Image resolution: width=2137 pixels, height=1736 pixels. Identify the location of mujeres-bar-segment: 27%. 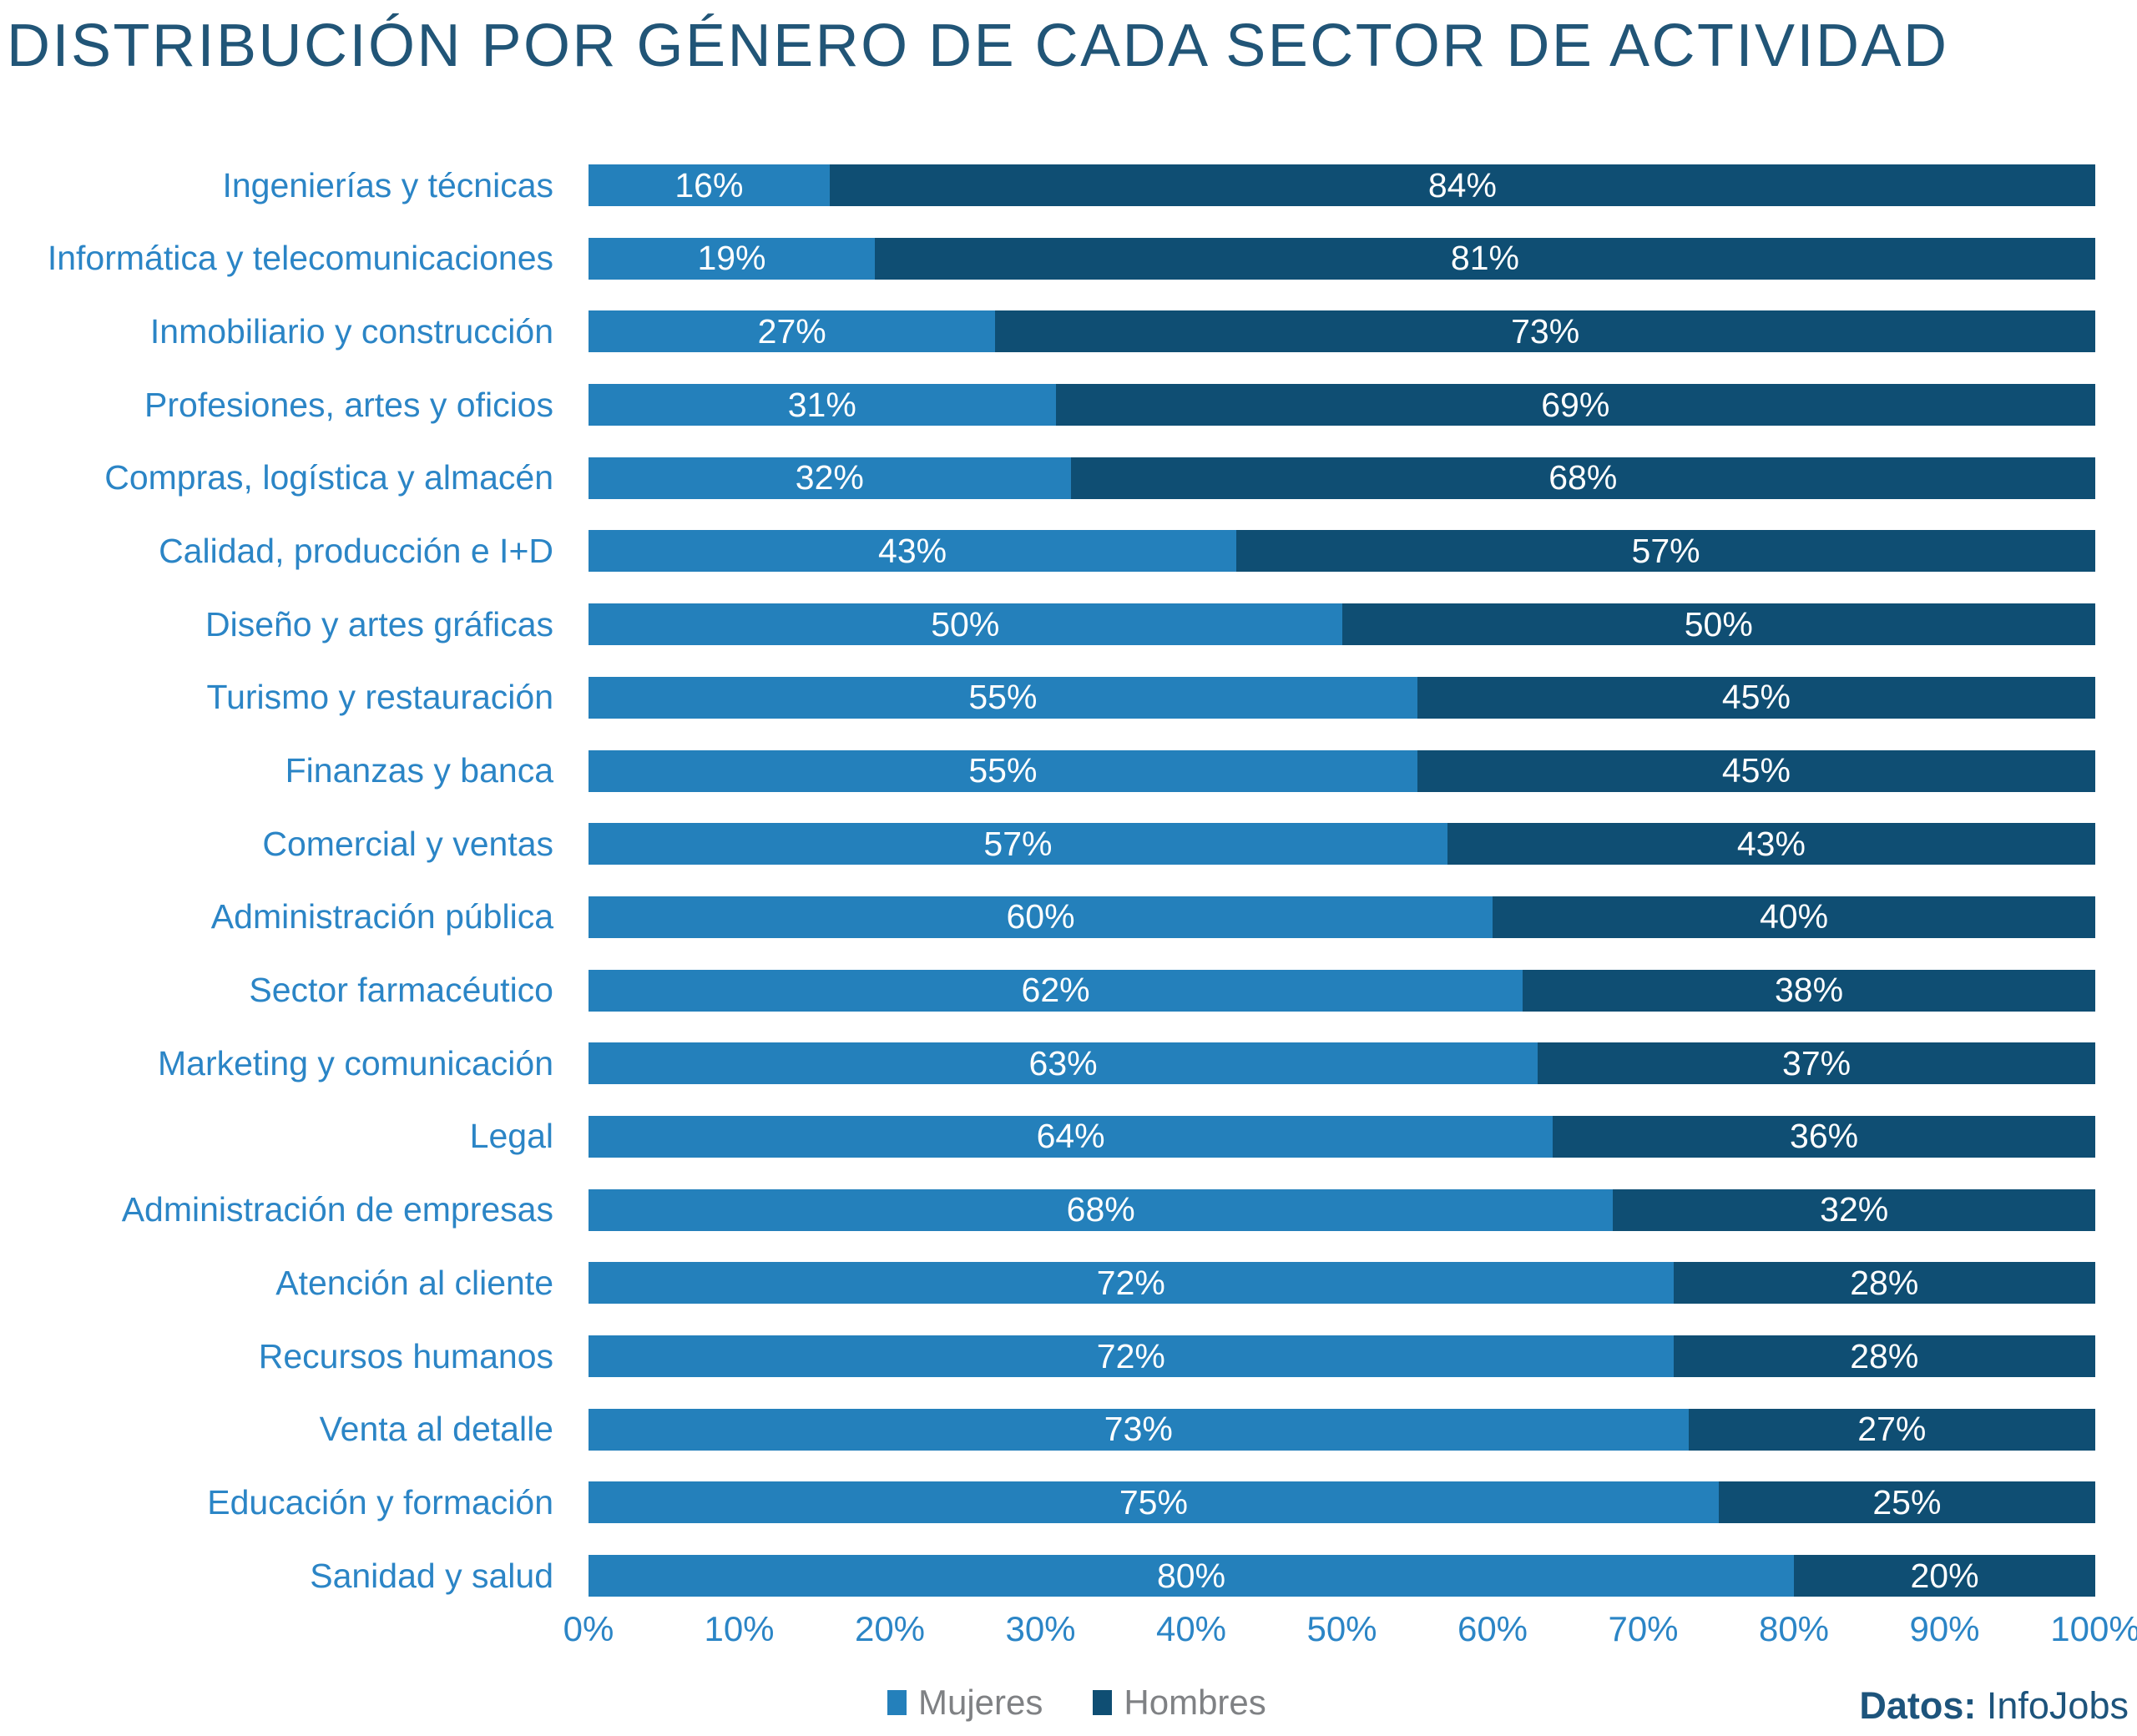
(792, 331).